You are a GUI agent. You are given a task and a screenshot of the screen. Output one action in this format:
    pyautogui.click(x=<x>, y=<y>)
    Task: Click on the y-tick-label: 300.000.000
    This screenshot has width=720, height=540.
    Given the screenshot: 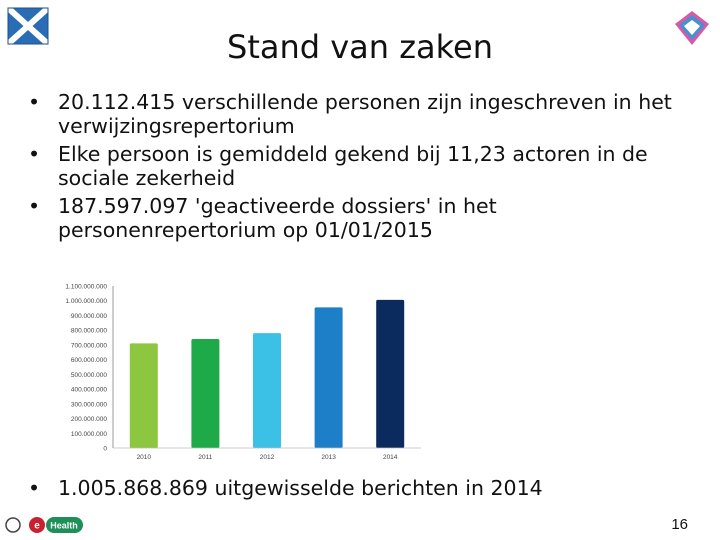 What is the action you would take?
    pyautogui.click(x=89, y=404)
    